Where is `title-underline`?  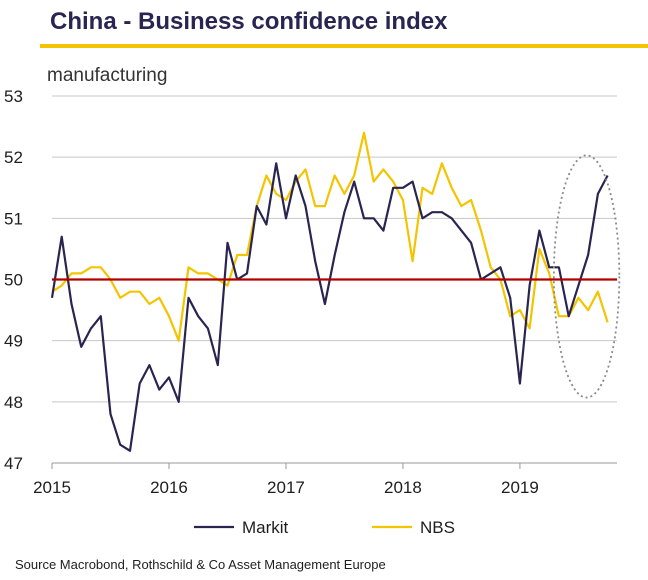 title-underline is located at coordinates (344, 46).